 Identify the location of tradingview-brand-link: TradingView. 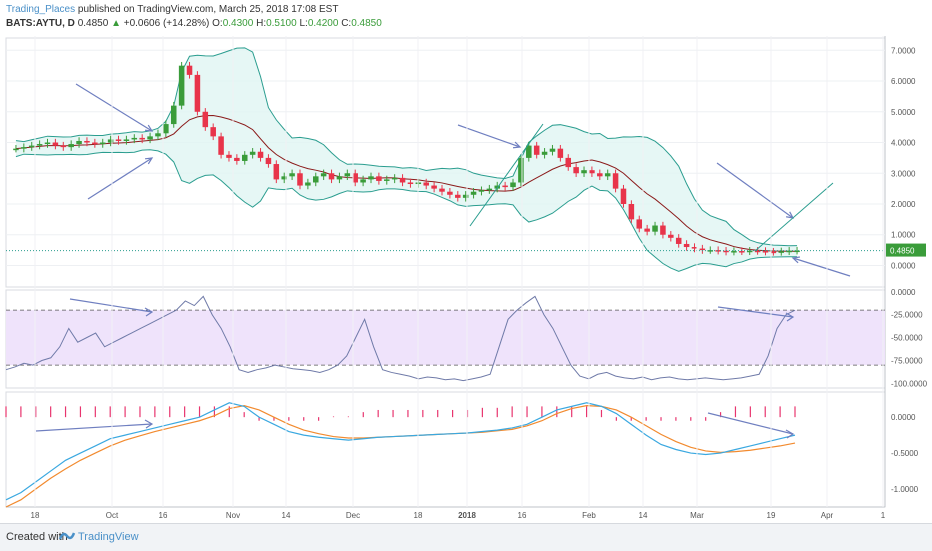
(108, 537).